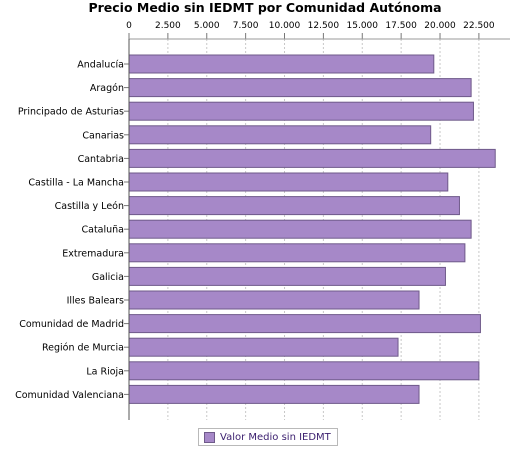 This screenshot has width=525, height=455. Describe the element at coordinates (76, 183) in the screenshot. I see `category-label: Castilla - La Mancha` at that location.